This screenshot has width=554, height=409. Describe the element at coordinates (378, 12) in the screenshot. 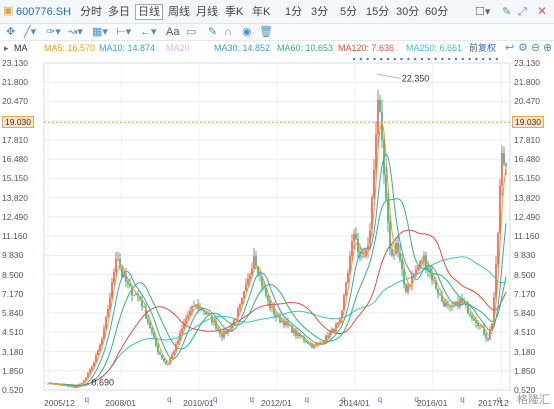

I see `tab-15min: 15分` at that location.